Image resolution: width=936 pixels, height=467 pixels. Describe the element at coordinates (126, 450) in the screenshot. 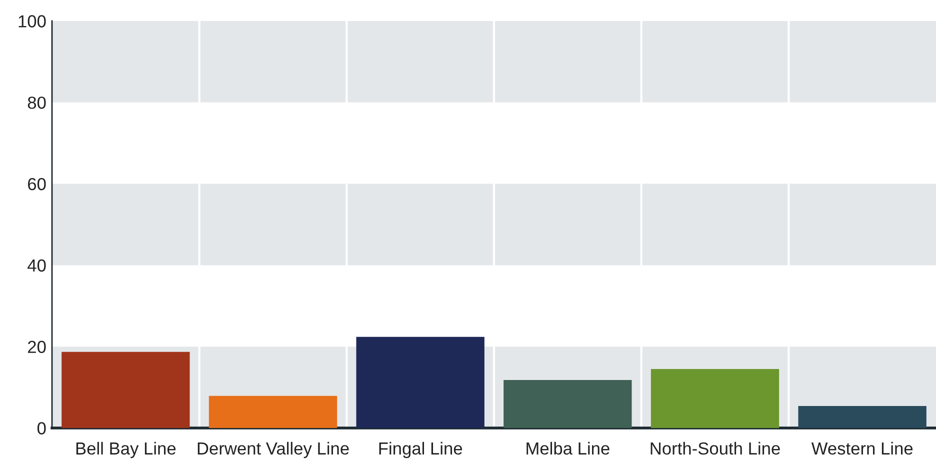

I see `x-tick-label: Bell Bay Line` at that location.